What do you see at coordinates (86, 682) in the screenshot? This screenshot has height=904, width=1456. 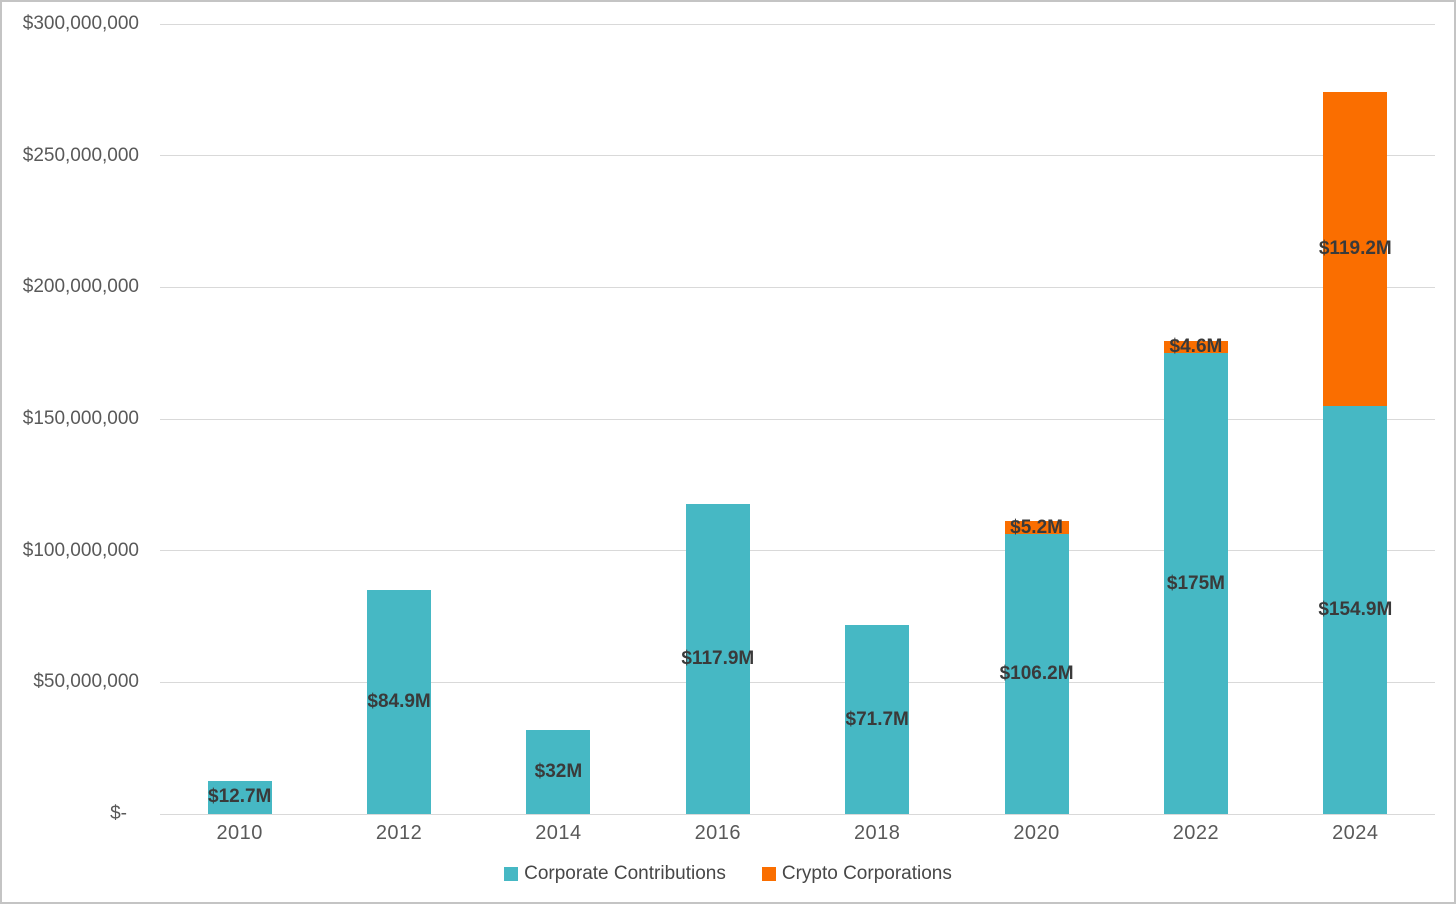 I see `y-axis-tick-label: $50,000,000` at bounding box center [86, 682].